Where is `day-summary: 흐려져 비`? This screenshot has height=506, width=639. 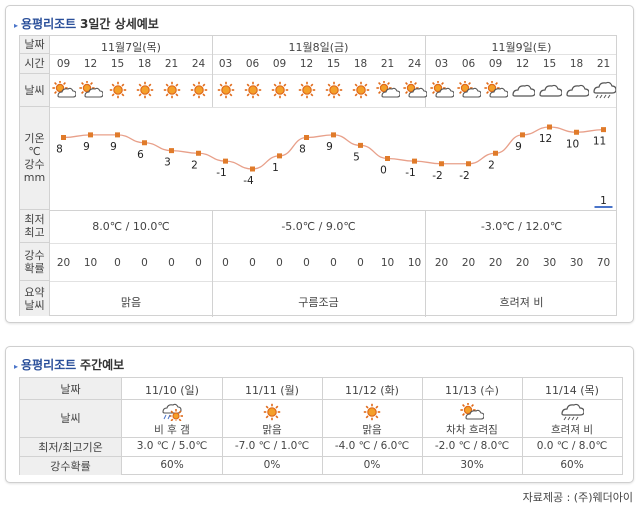 day-summary: 흐려져 비 is located at coordinates (521, 302).